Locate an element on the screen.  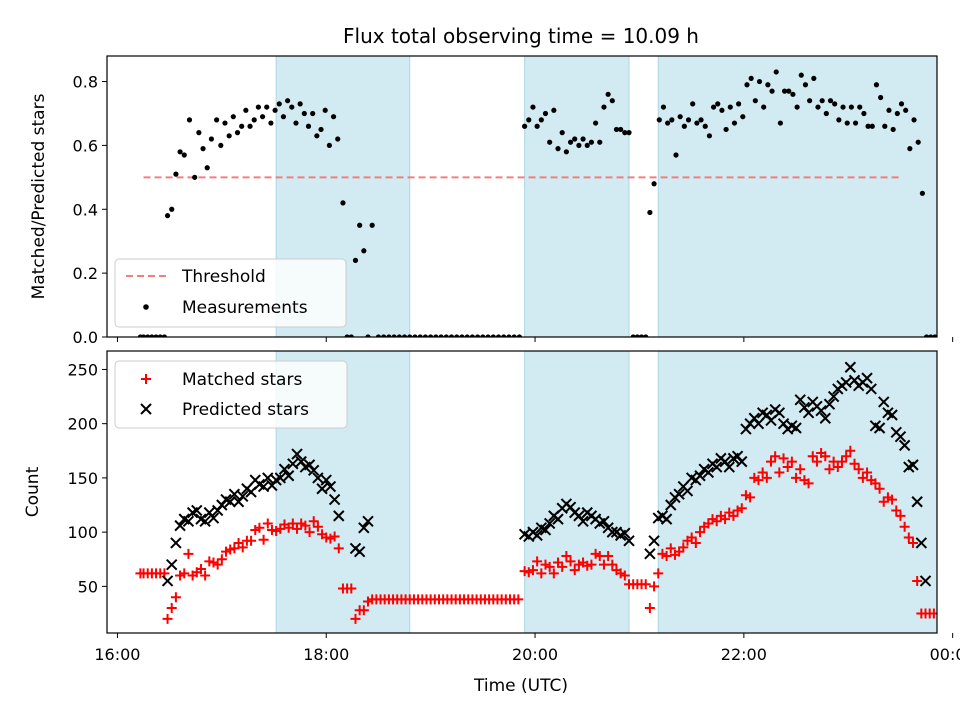
x-tick-label: 16:00 is located at coordinates (117, 654).